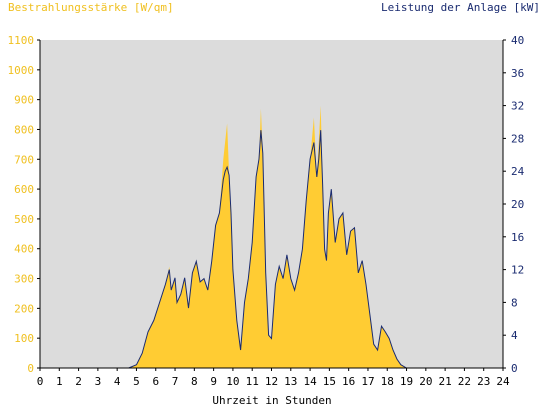 The height and width of the screenshot is (408, 544). I want to click on x-tick-label: 23, so click(483, 381).